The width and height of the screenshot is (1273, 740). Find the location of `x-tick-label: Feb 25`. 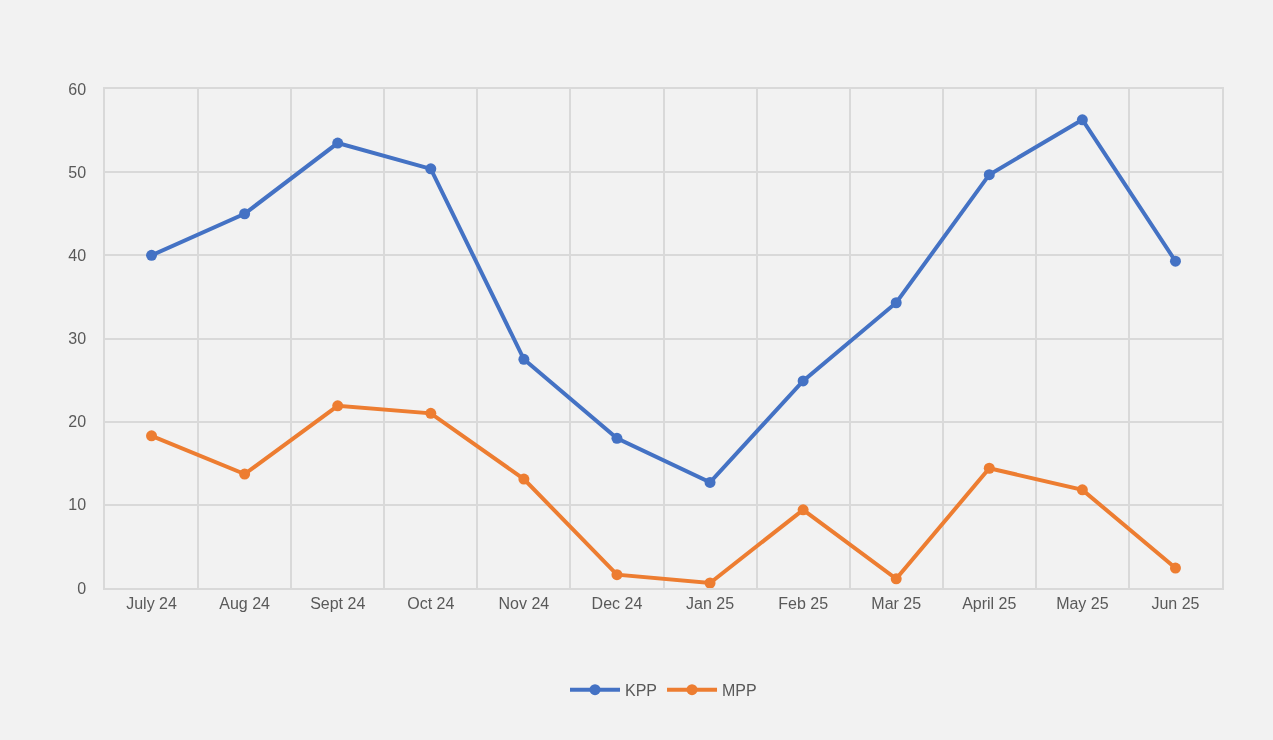

x-tick-label: Feb 25 is located at coordinates (803, 603).